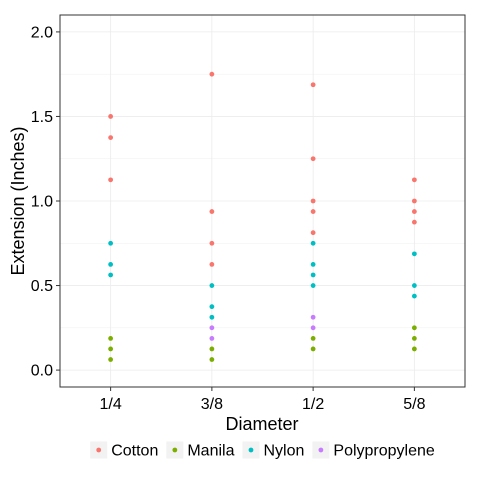 The height and width of the screenshot is (480, 480). I want to click on x-tick-label: 5/8, so click(414, 404).